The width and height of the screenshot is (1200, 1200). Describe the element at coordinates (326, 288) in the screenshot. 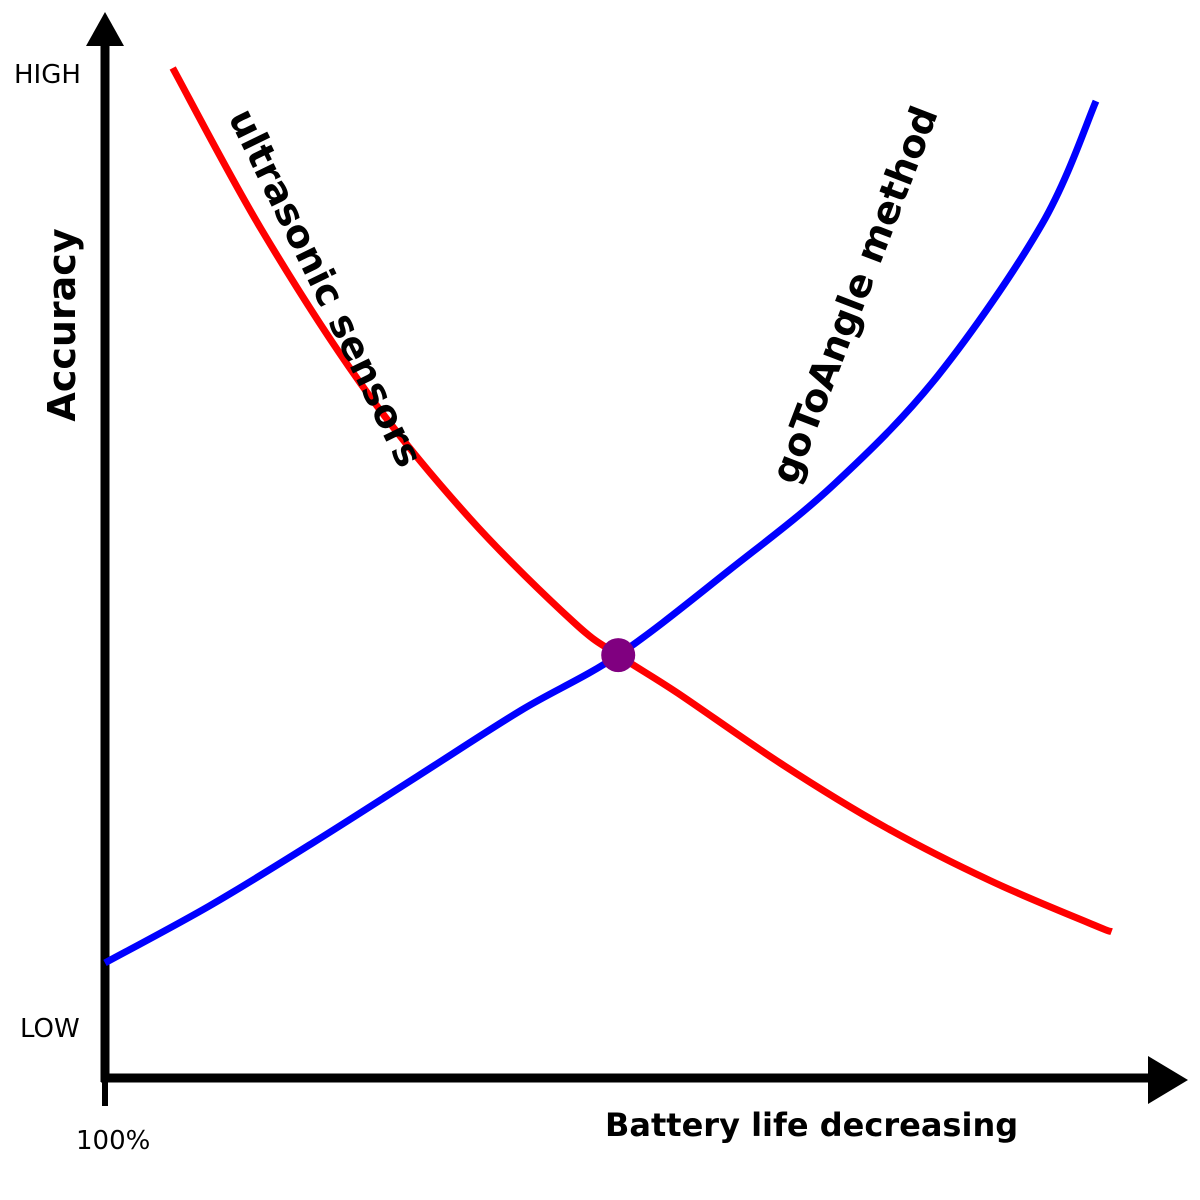

I see `series-label-ultrasonic-sensors: ultrasonic sensors` at that location.